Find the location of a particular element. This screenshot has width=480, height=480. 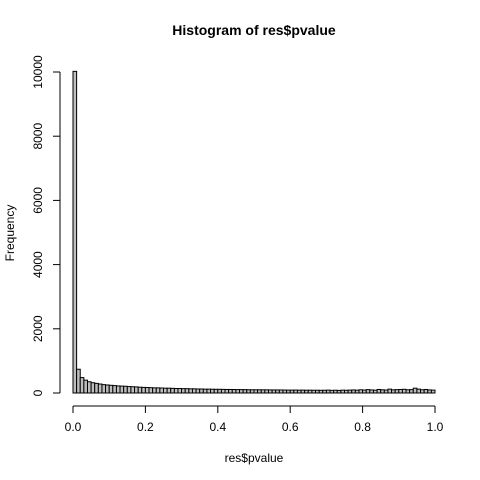

x-tick-label-2: 0.4 is located at coordinates (217, 427).